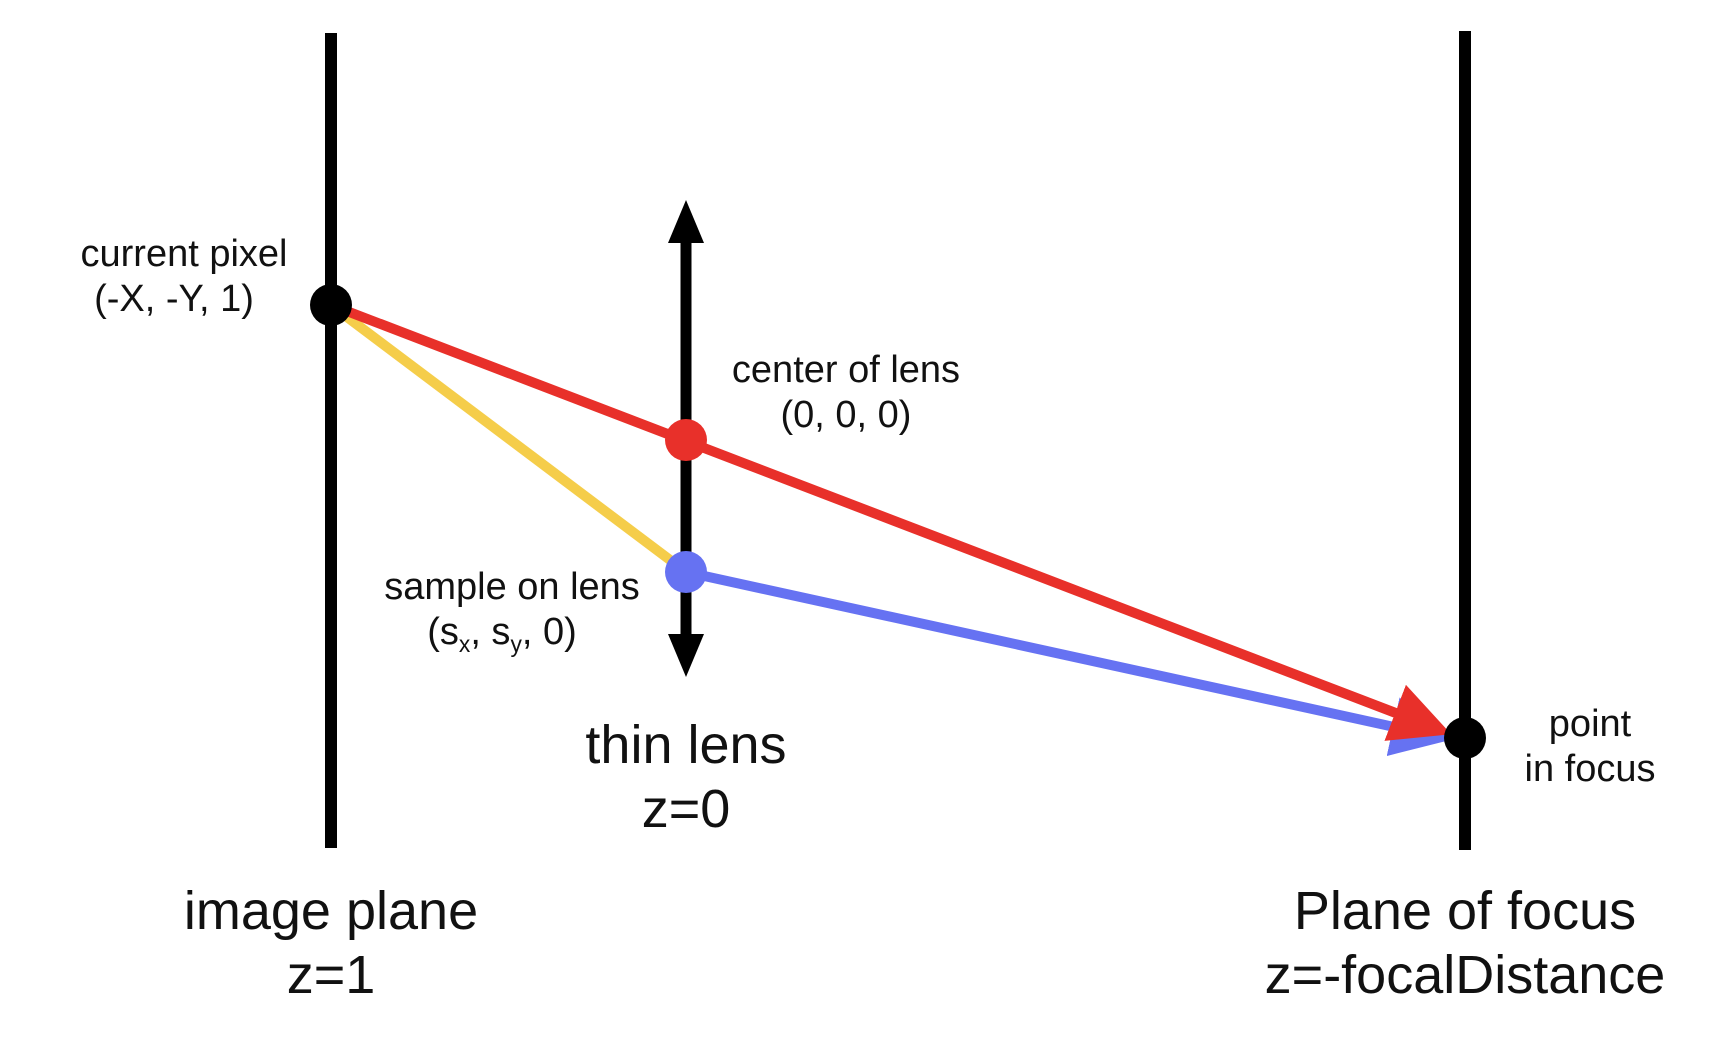  Describe the element at coordinates (1465, 738) in the screenshot. I see `focus-point` at that location.